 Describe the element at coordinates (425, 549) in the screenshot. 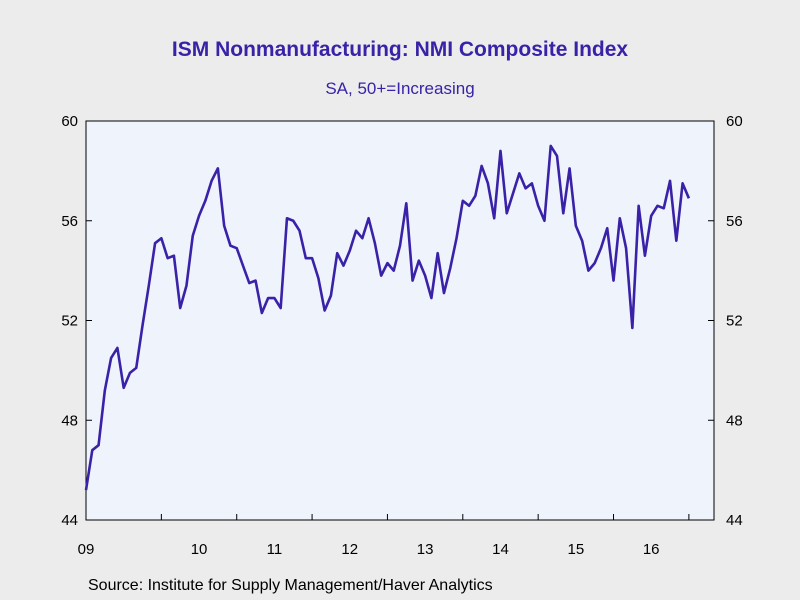

I see `x-tick-label: 13` at that location.